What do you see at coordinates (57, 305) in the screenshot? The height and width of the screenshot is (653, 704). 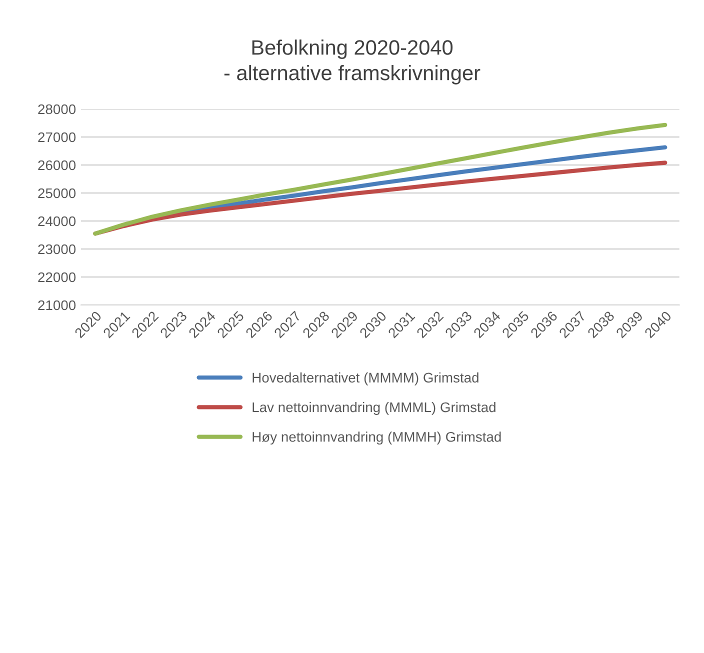 I see `y-tick-label: 21000` at bounding box center [57, 305].